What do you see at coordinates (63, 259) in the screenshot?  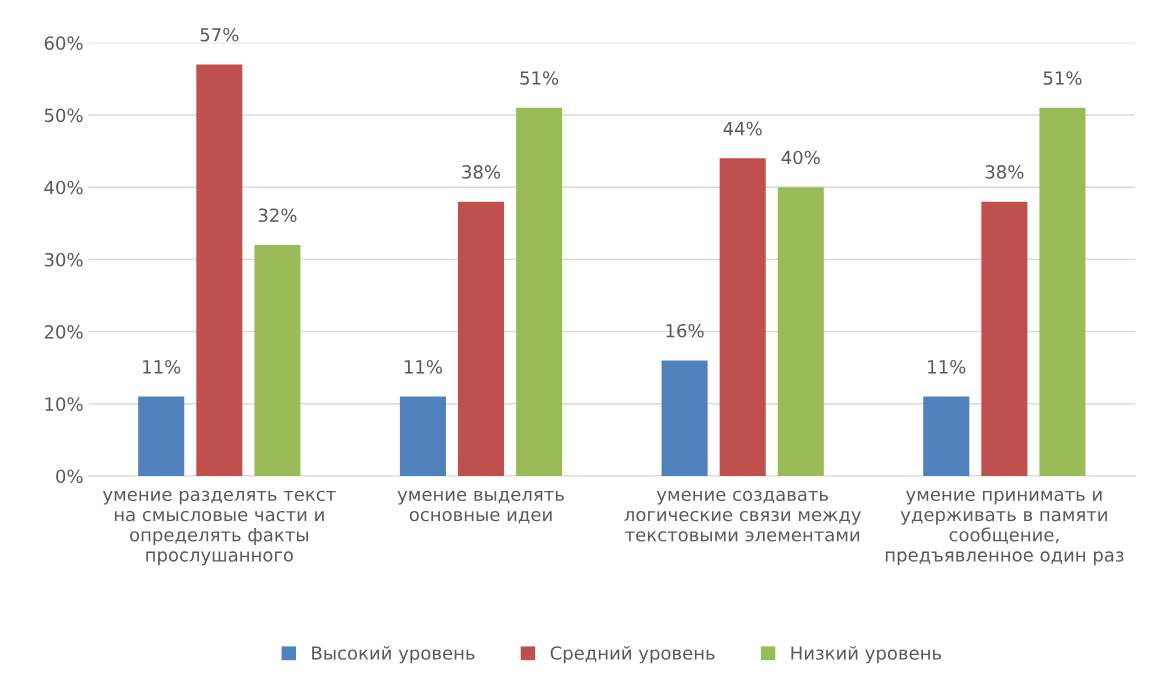 I see `y-tick-label: 30%` at bounding box center [63, 259].